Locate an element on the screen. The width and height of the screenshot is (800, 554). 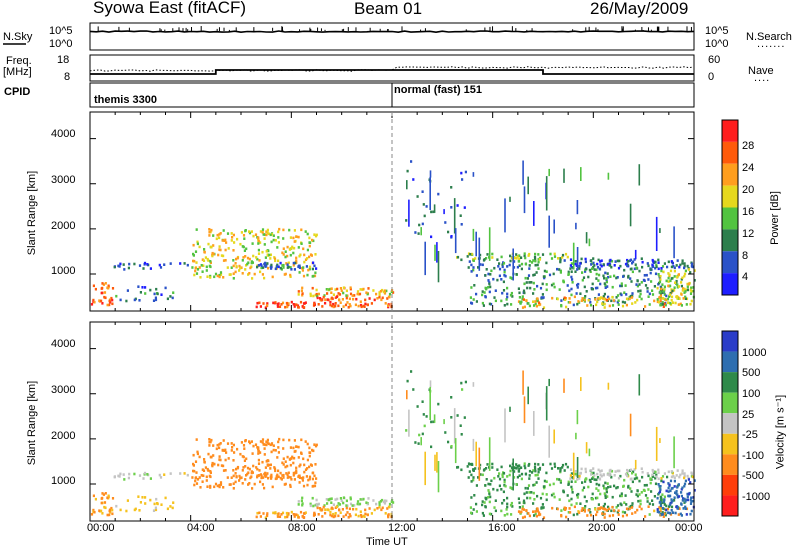
velocity-echo-streak is located at coordinates (564, 385).